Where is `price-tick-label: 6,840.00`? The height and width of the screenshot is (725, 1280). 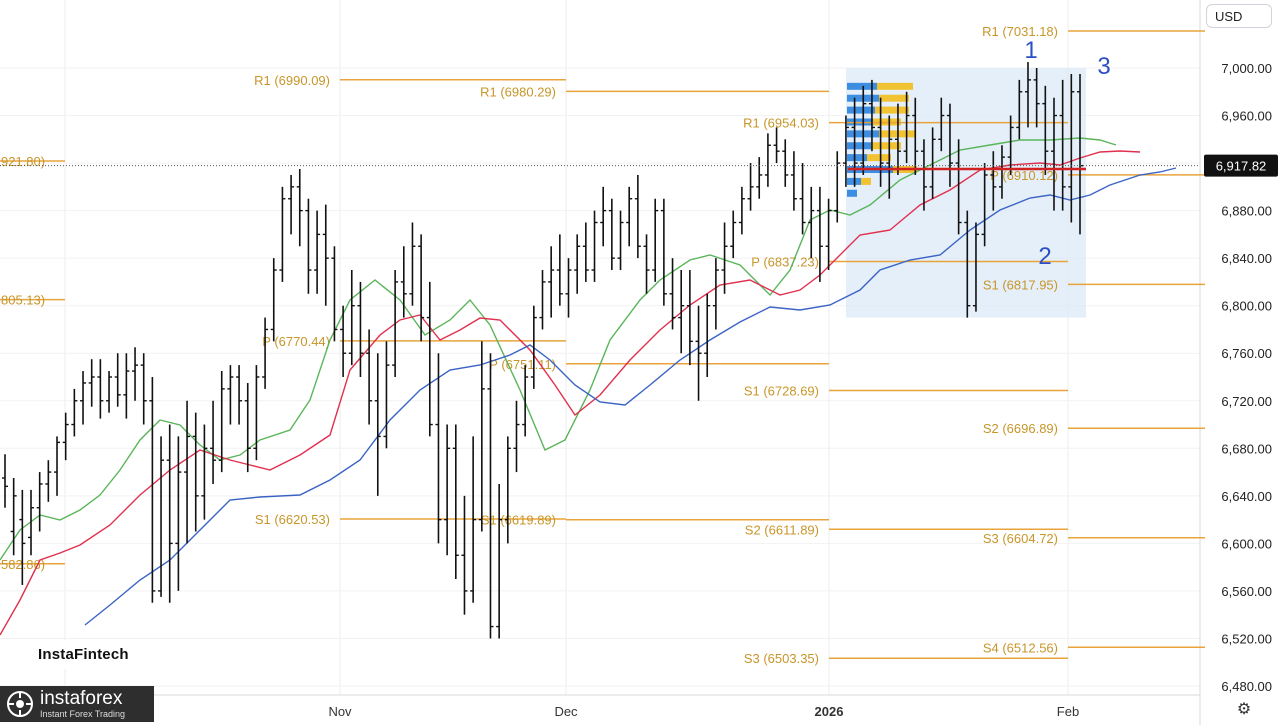
price-tick-label: 6,840.00 is located at coordinates (1246, 258).